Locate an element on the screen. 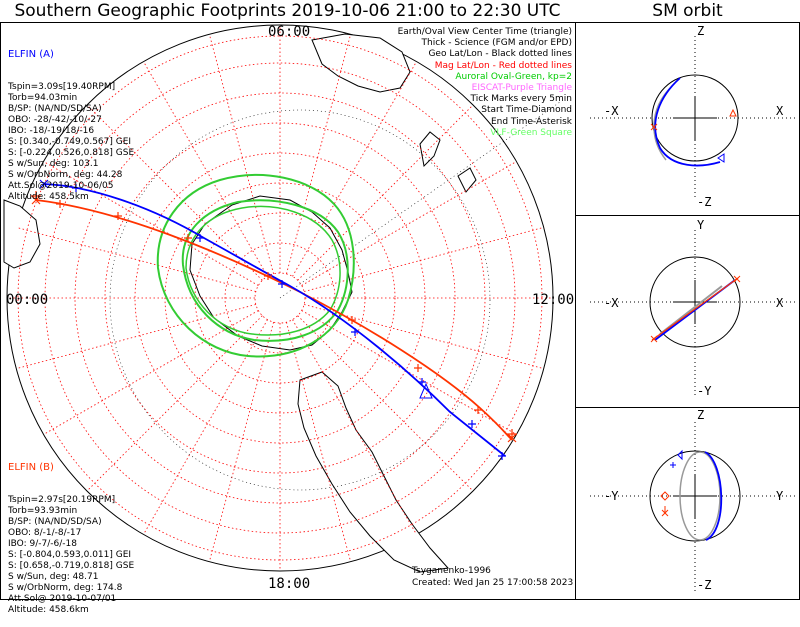 Image resolution: width=800 pixels, height=627 pixels. sm2-right-label: X is located at coordinates (780, 303).